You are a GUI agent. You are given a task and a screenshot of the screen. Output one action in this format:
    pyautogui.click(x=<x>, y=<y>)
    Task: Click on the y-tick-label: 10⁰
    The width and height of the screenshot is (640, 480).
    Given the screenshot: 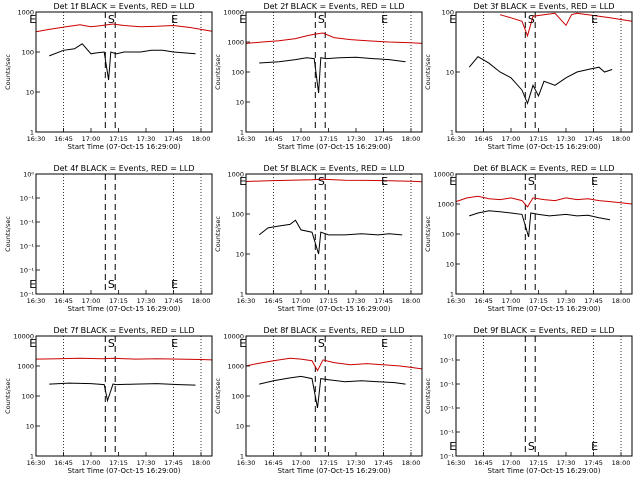 What is the action you would take?
    pyautogui.click(x=28, y=175)
    